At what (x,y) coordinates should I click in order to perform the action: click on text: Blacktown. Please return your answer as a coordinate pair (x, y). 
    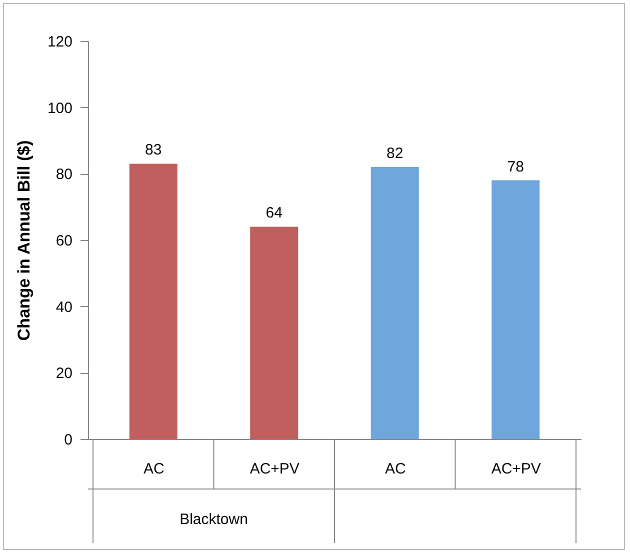
    Looking at the image, I should click on (214, 519).